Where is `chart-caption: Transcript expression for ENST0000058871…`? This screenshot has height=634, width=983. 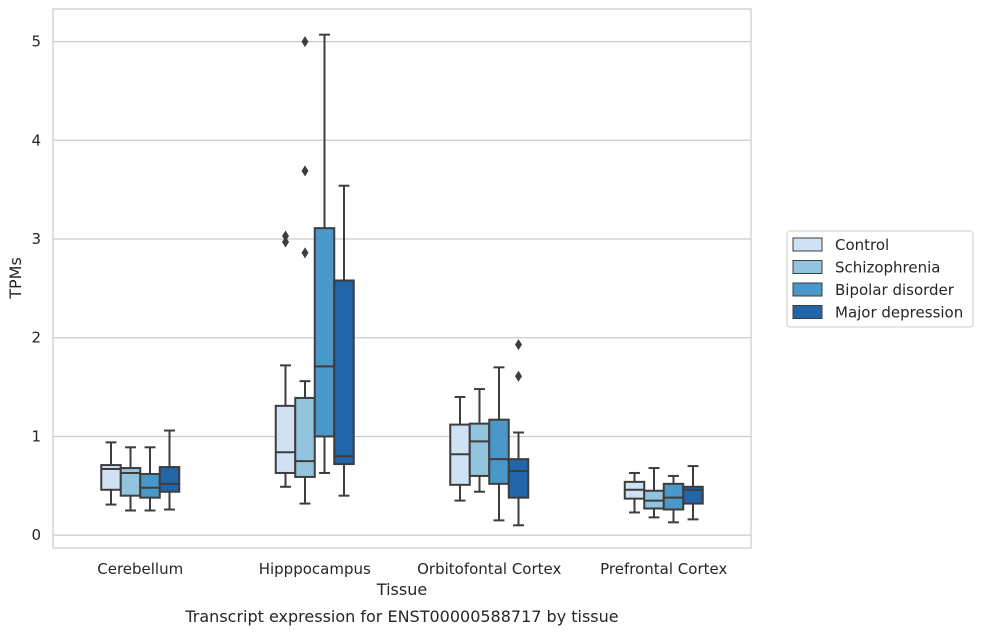
chart-caption: Transcript expression for ENST0000058871… is located at coordinates (401, 616).